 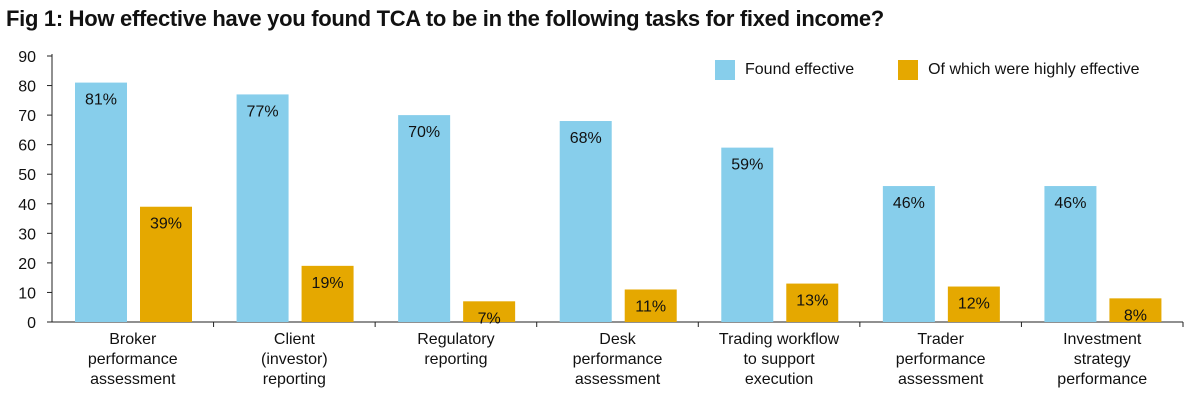 What do you see at coordinates (27, 116) in the screenshot?
I see `y-tick-label: 70` at bounding box center [27, 116].